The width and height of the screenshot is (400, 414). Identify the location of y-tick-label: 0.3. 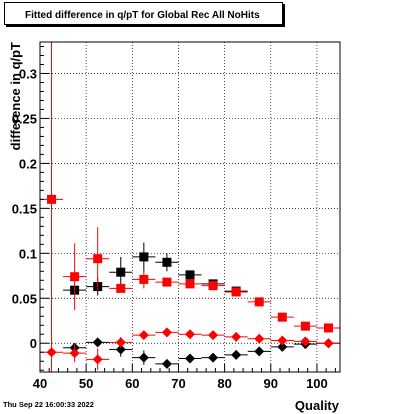
(28, 73).